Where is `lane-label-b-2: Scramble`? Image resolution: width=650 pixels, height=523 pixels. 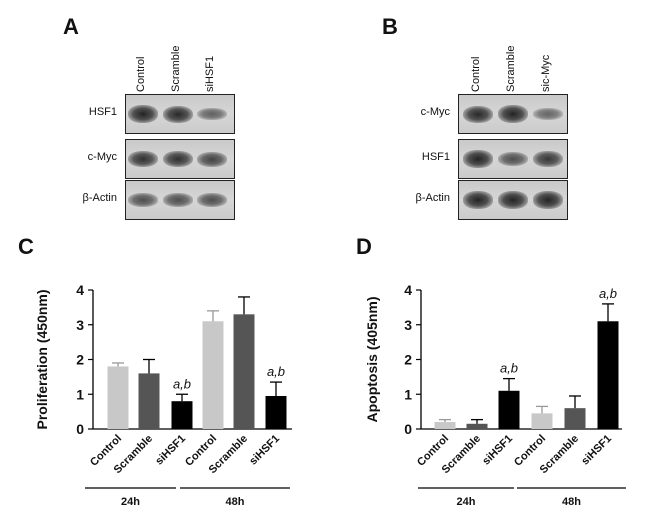
lane-label-b-2: Scramble is located at coordinates (511, 68).